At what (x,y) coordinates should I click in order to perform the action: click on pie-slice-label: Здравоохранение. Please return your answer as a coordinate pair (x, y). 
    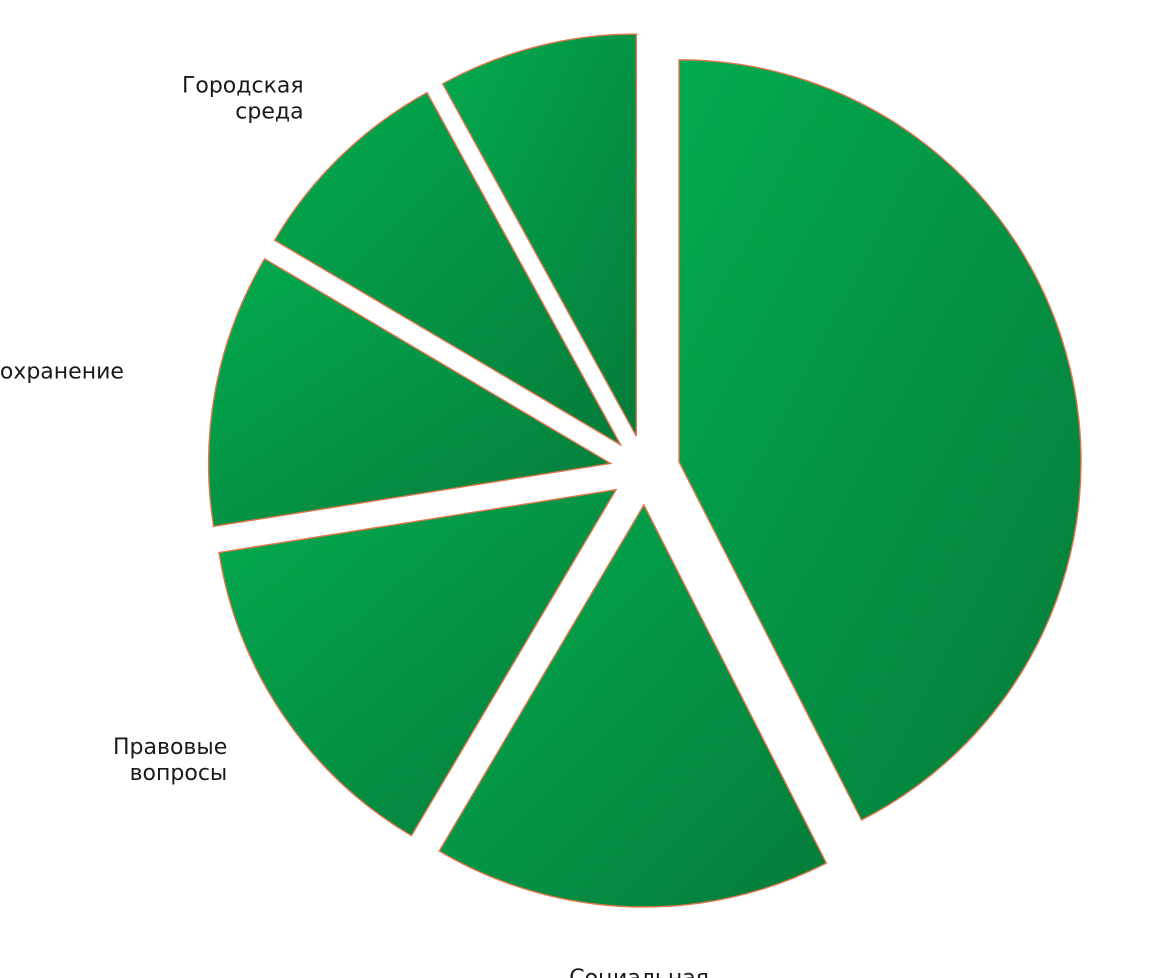
    Looking at the image, I should click on (62, 371).